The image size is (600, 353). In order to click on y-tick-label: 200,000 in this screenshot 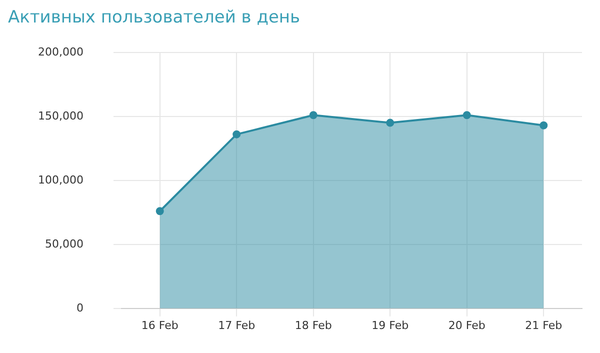, I will do `click(61, 51)`.